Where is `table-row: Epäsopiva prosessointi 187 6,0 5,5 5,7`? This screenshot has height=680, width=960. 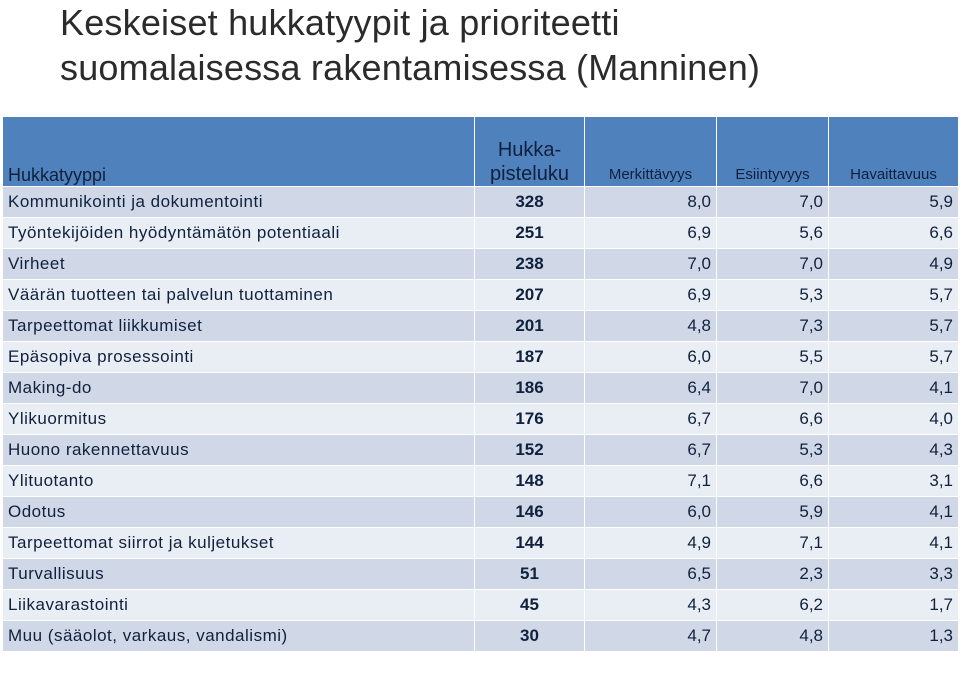 table-row: Epäsopiva prosessointi 187 6,0 5,5 5,7 is located at coordinates (480, 357).